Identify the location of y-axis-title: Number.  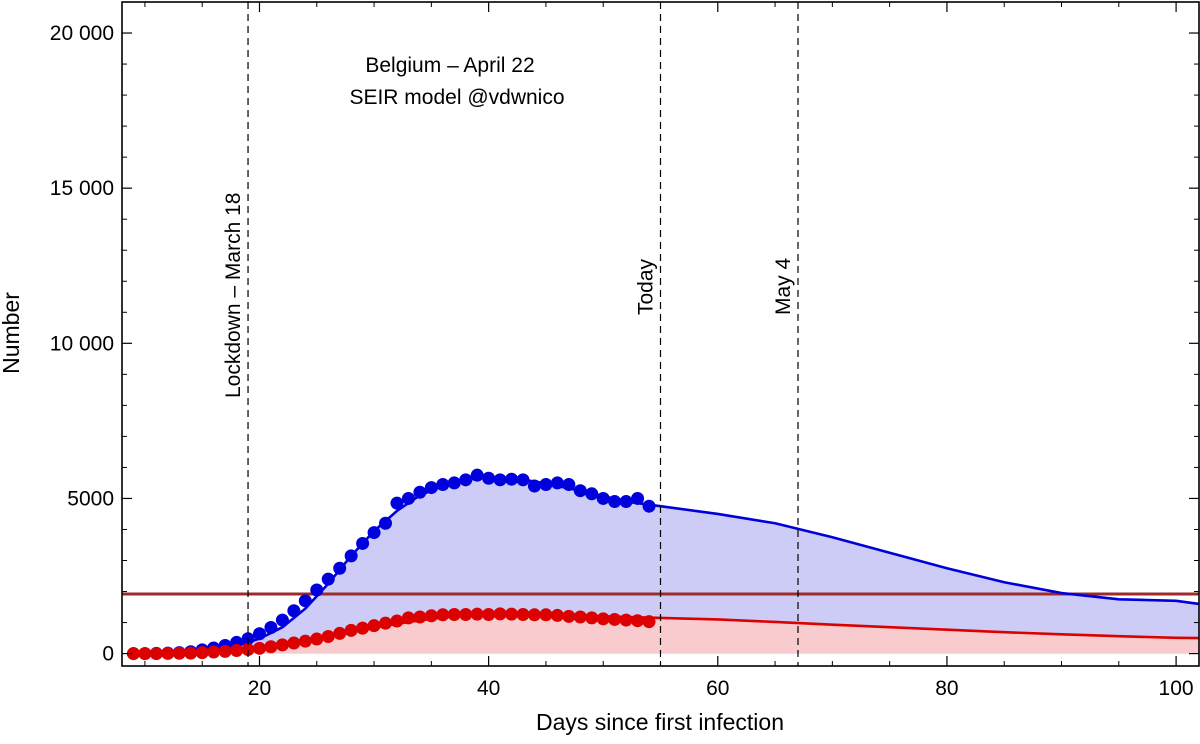
(12, 333).